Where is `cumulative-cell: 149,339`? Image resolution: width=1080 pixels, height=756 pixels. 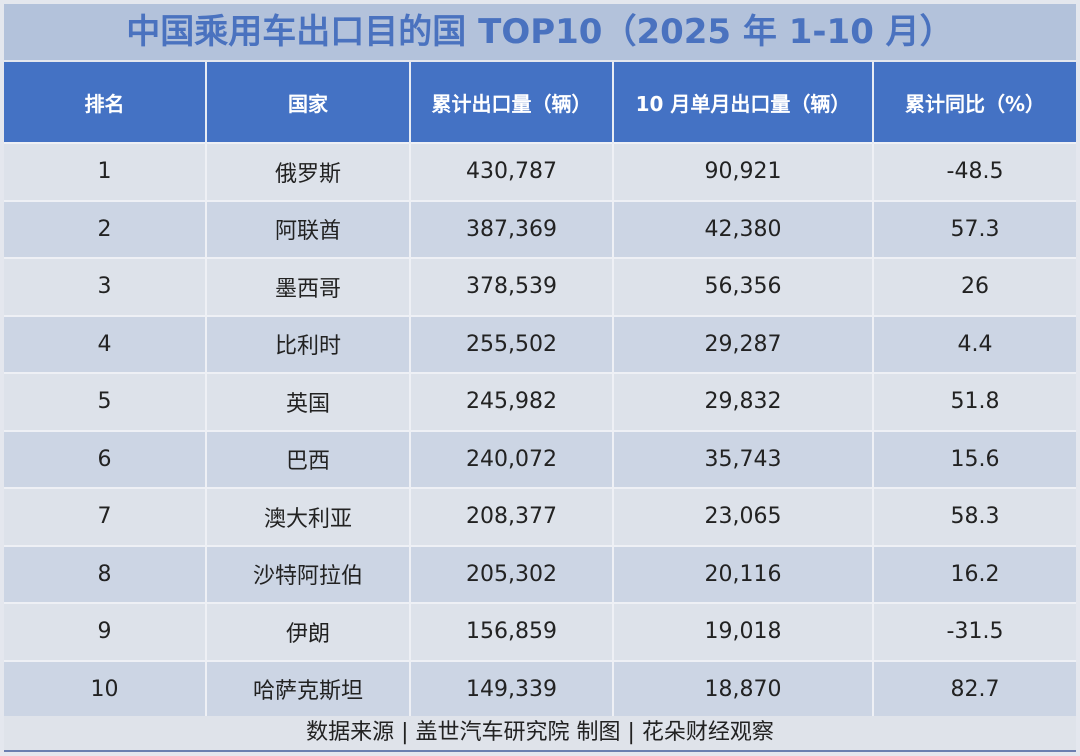 cumulative-cell: 149,339 is located at coordinates (511, 688).